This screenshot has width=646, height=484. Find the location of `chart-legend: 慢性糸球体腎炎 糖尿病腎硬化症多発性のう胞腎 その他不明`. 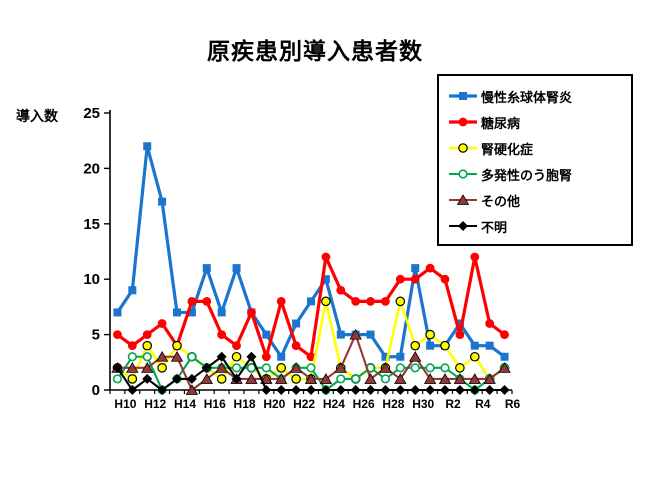

chart-legend: 慢性糸球体腎炎 糖尿病腎硬化症多発性のう胞腎 その他不明 is located at coordinates (535, 160).